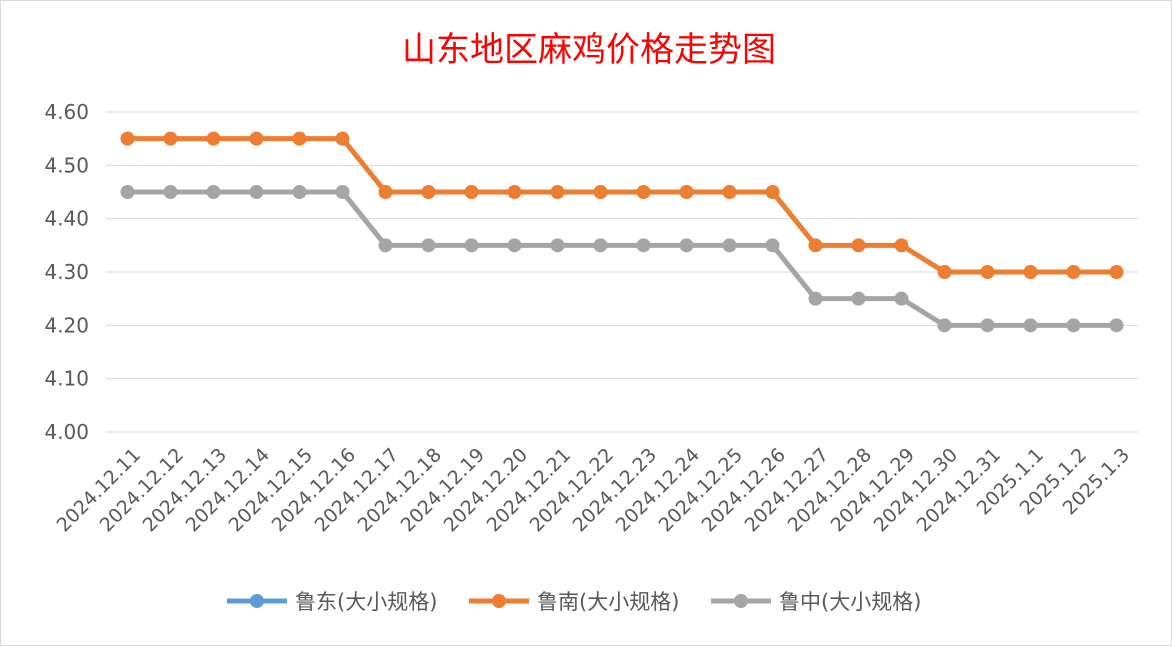 The width and height of the screenshot is (1172, 647). Describe the element at coordinates (66, 379) in the screenshot. I see `y-tick-label: 4.10` at that location.